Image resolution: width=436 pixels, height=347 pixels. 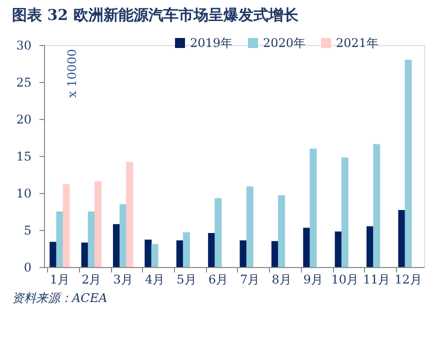 I want to click on y-tick-label: 10, so click(x=24, y=193).